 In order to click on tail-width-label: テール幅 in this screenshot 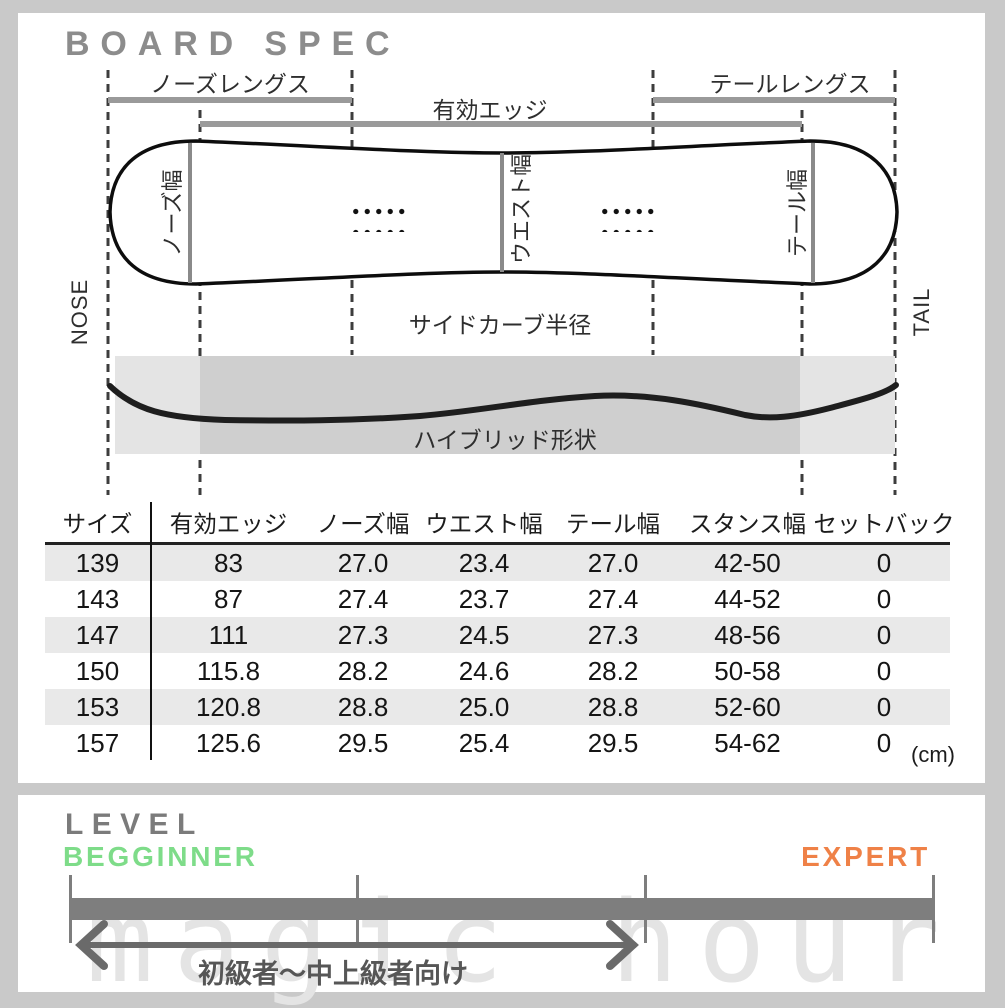, I will do `click(797, 213)`.